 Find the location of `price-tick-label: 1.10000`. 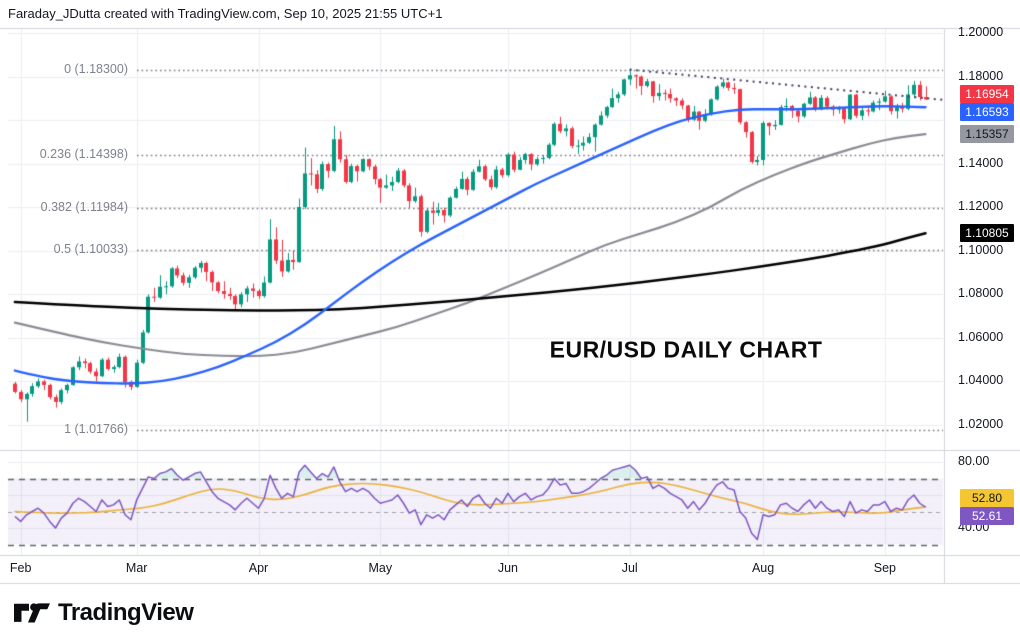

price-tick-label: 1.10000 is located at coordinates (981, 249).